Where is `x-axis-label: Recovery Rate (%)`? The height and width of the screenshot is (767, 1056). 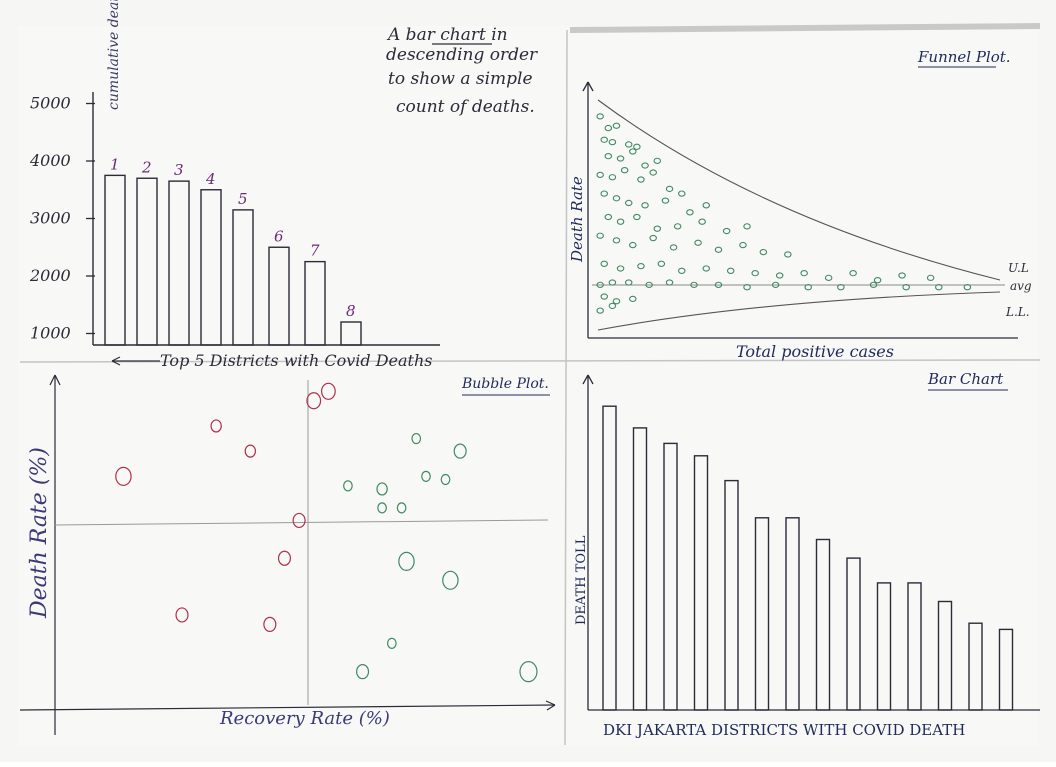 x-axis-label: Recovery Rate (%) is located at coordinates (304, 718).